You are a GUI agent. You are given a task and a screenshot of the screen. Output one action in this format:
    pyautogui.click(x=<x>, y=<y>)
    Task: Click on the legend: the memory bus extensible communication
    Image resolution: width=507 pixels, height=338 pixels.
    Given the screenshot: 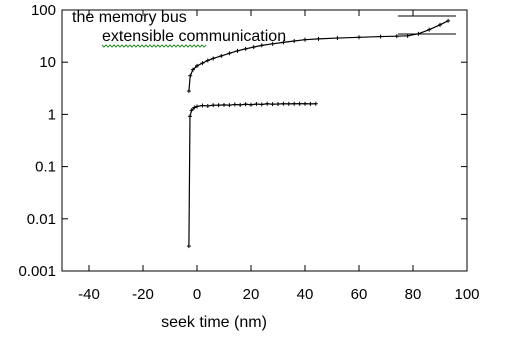 What is the action you would take?
    pyautogui.click(x=264, y=28)
    